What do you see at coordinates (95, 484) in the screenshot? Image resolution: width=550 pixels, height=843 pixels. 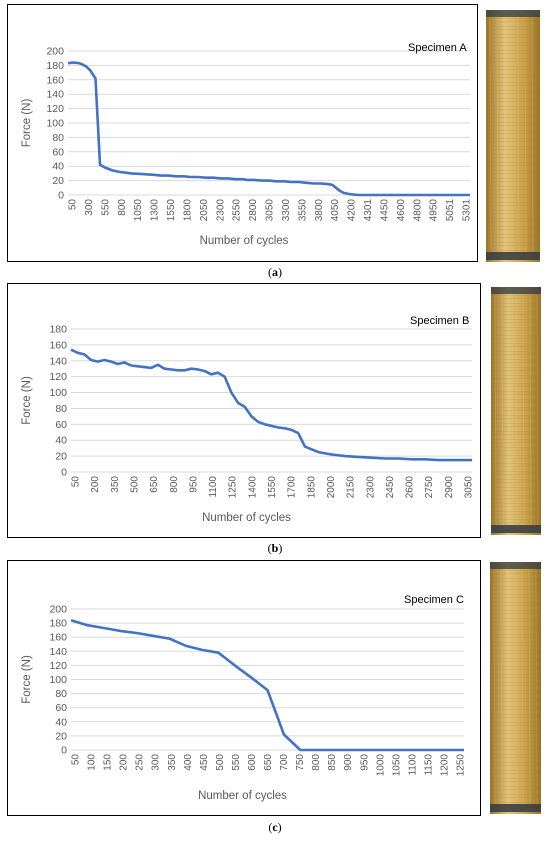 I see `x-tick-label: 200` at bounding box center [95, 484].